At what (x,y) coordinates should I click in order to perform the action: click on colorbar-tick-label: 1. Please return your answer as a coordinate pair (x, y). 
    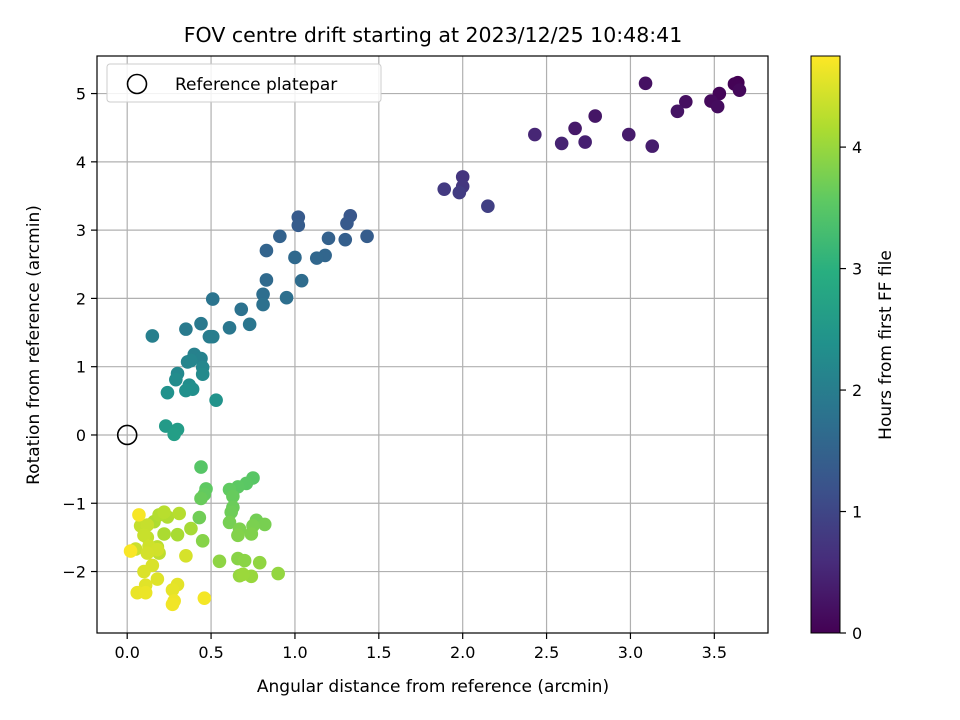
    Looking at the image, I should click on (857, 512).